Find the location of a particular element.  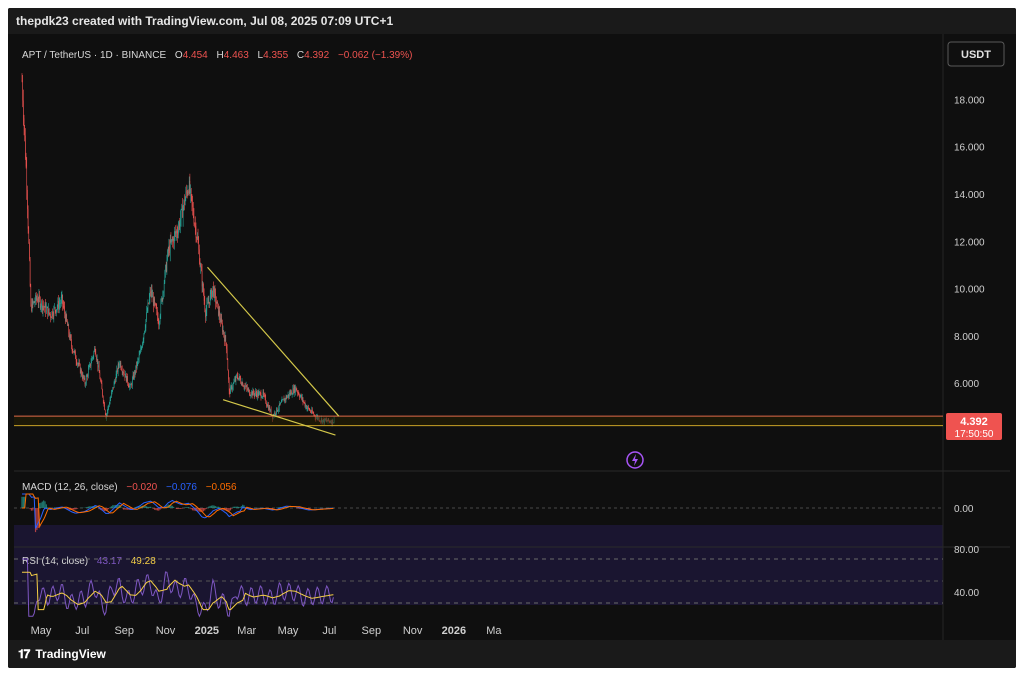

high-value: 4.463 is located at coordinates (236, 55).